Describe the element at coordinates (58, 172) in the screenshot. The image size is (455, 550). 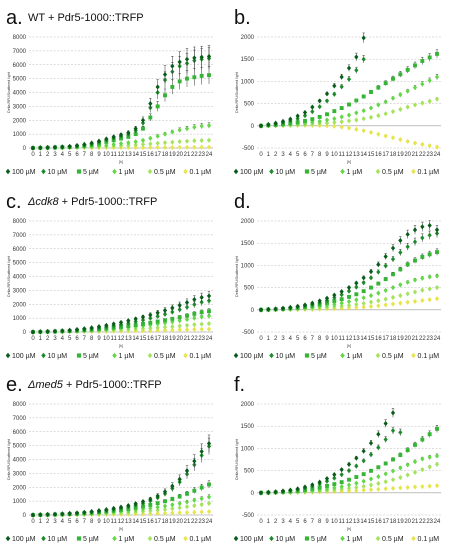
I see `legend-entry: 10 µM` at that location.